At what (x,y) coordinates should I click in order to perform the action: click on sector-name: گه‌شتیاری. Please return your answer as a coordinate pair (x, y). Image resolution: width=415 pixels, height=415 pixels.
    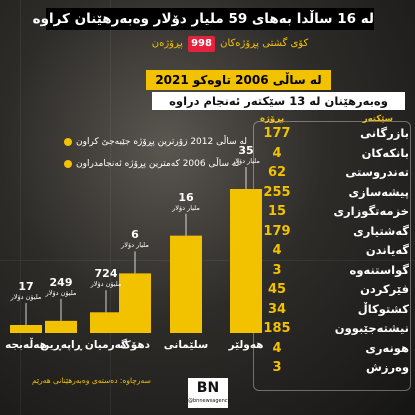
    Looking at the image, I should click on (381, 230).